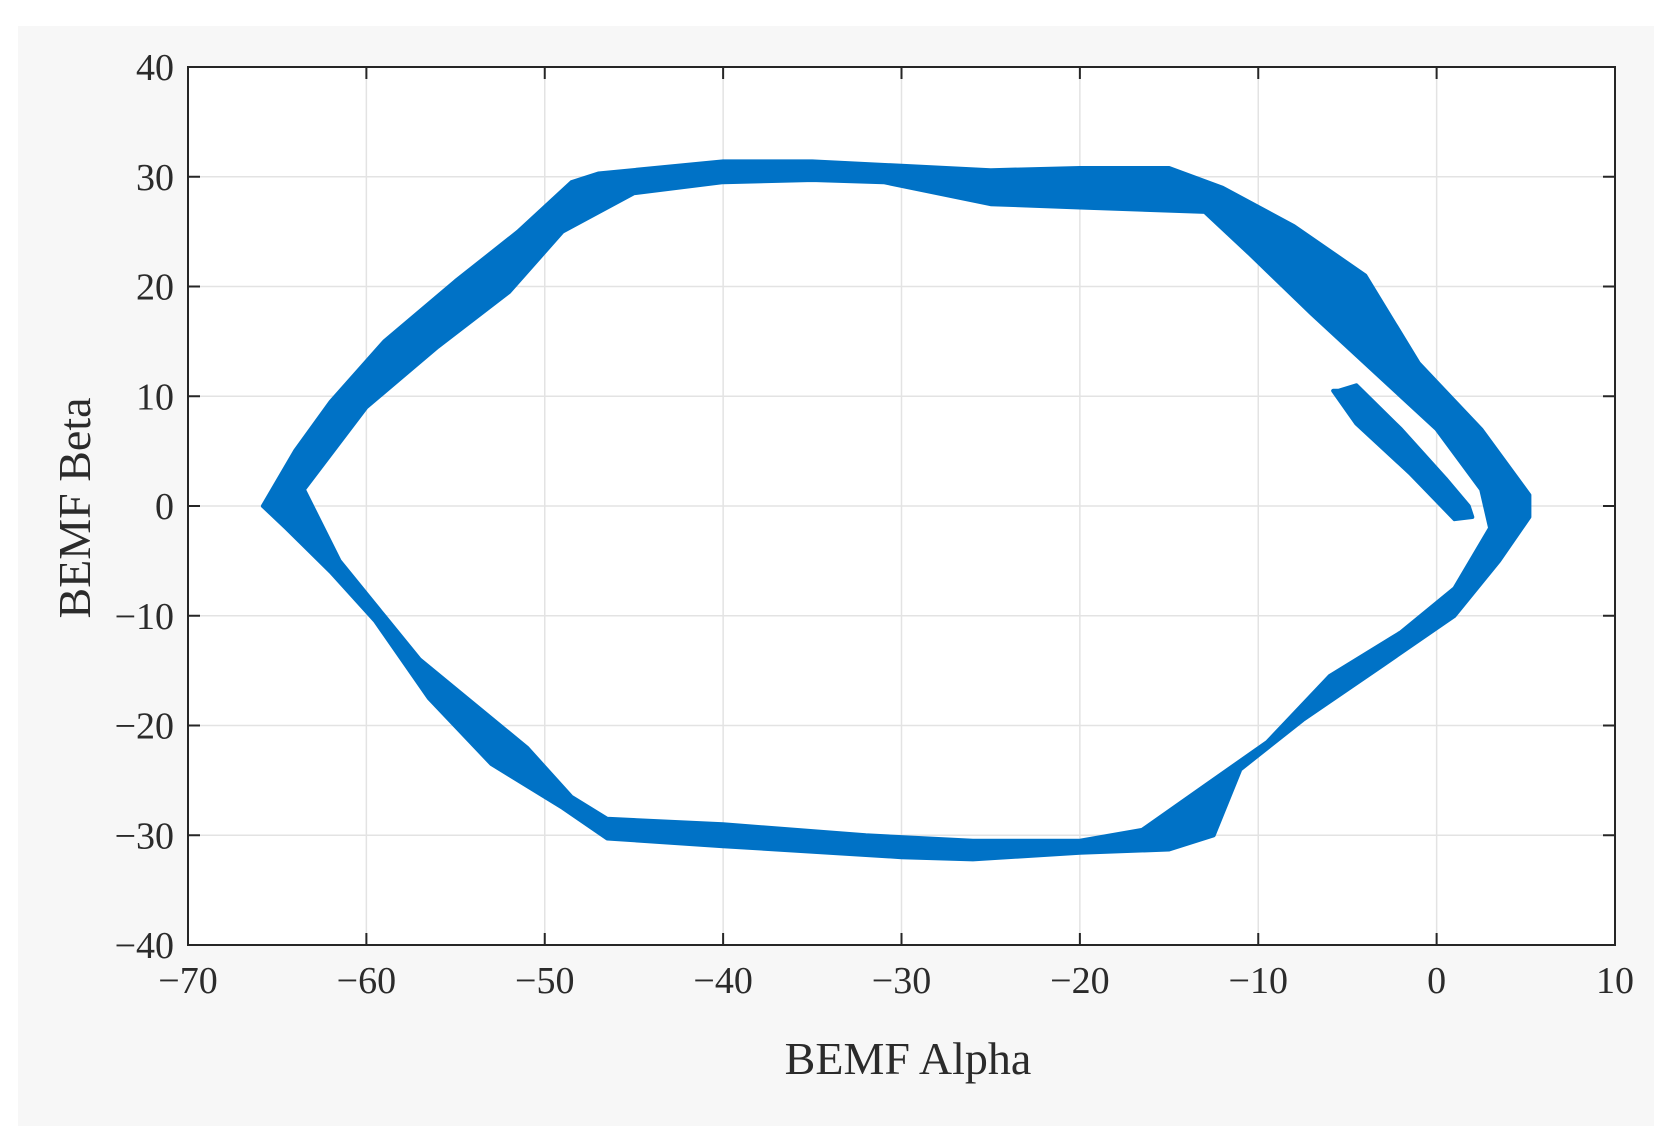 This screenshot has width=1671, height=1144. I want to click on y-tick-label: 30, so click(155, 178).